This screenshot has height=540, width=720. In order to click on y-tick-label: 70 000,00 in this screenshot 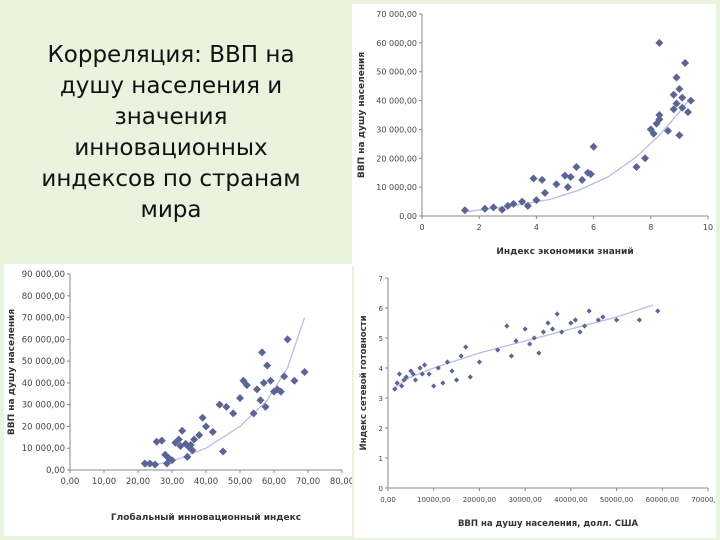, I will do `click(43, 319)`.